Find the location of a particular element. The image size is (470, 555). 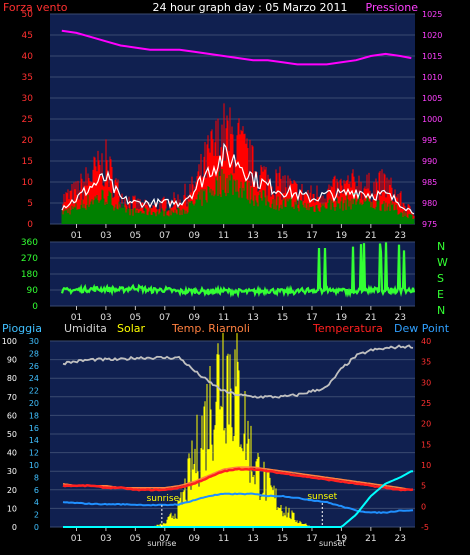

temp-ytick-5: 5 is located at coordinates (423, 486).